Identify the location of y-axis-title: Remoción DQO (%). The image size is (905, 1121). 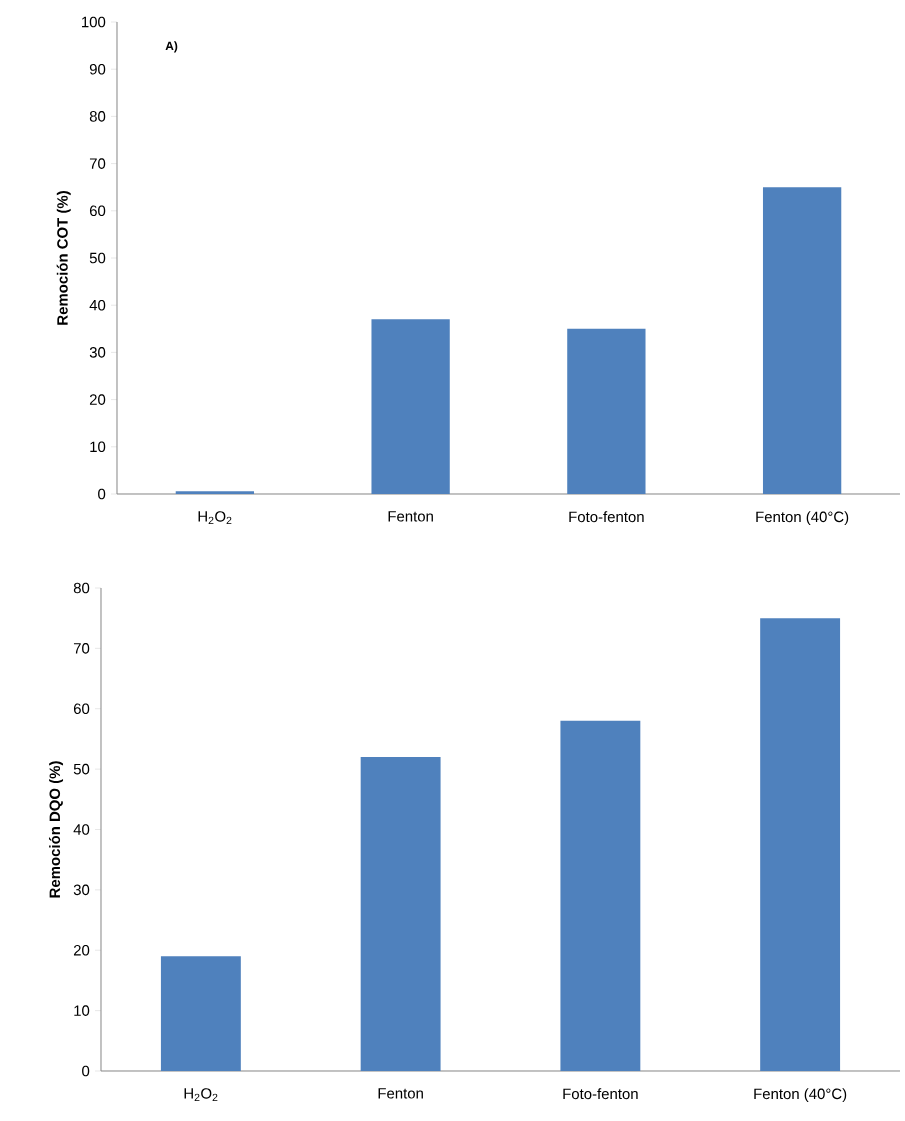
(56, 829).